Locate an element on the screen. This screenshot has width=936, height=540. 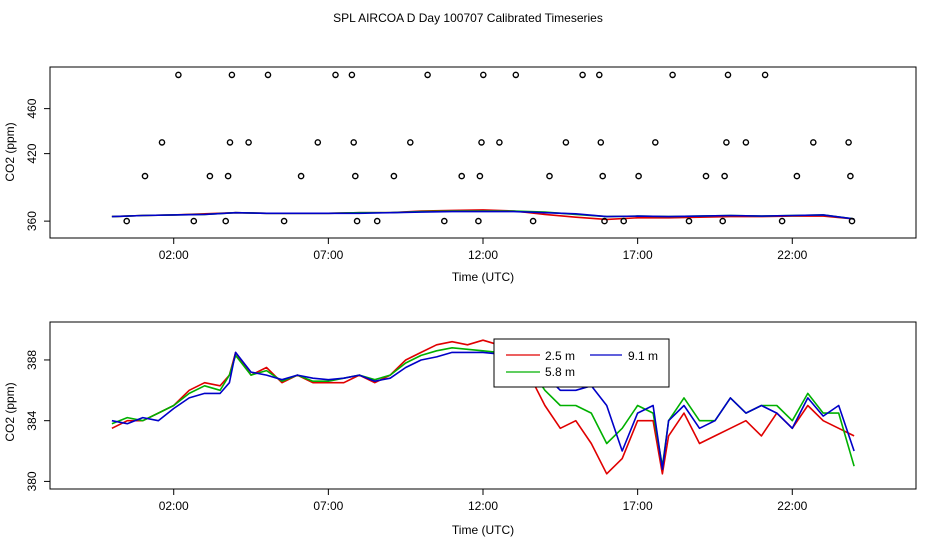
x-axis-bottom: 02:00 07:00 12:00 17:00 22:00 is located at coordinates (483, 501).